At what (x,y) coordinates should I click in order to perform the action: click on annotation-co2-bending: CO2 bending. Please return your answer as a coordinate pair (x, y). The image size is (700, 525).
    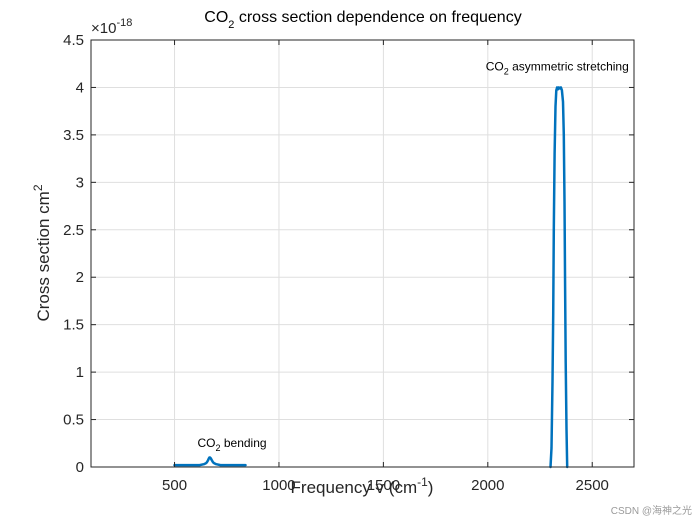
    Looking at the image, I should click on (232, 444).